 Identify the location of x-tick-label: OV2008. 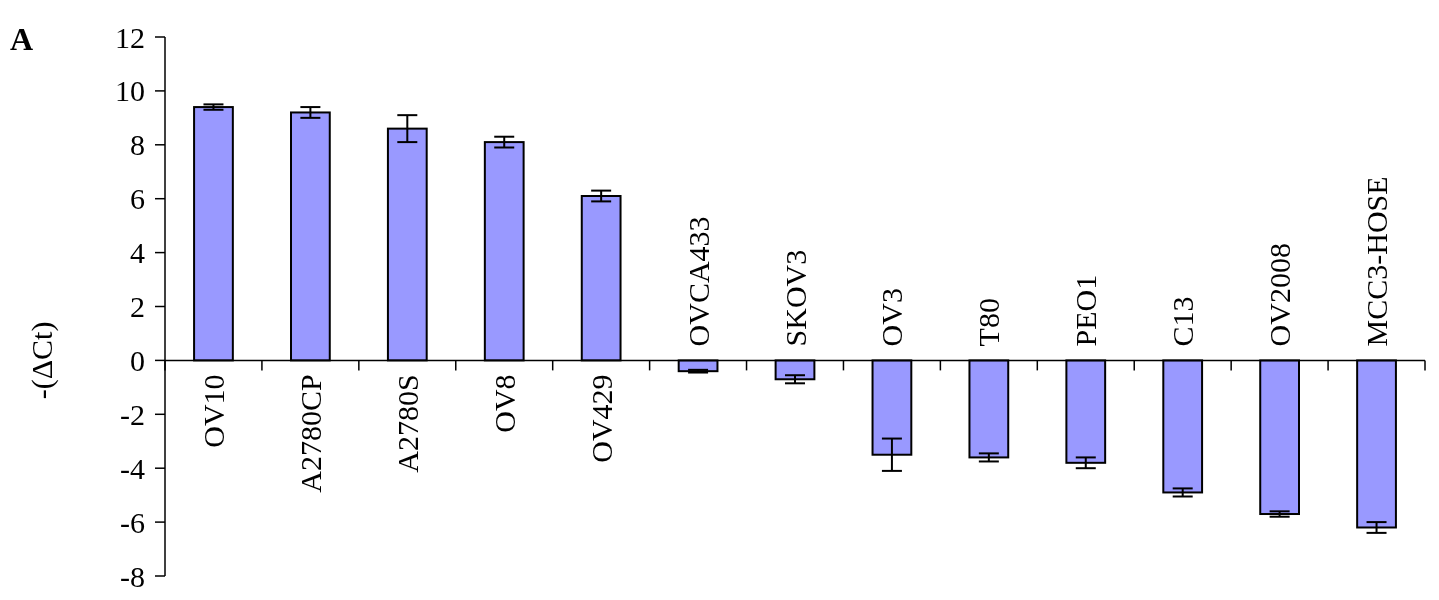
(1280, 295).